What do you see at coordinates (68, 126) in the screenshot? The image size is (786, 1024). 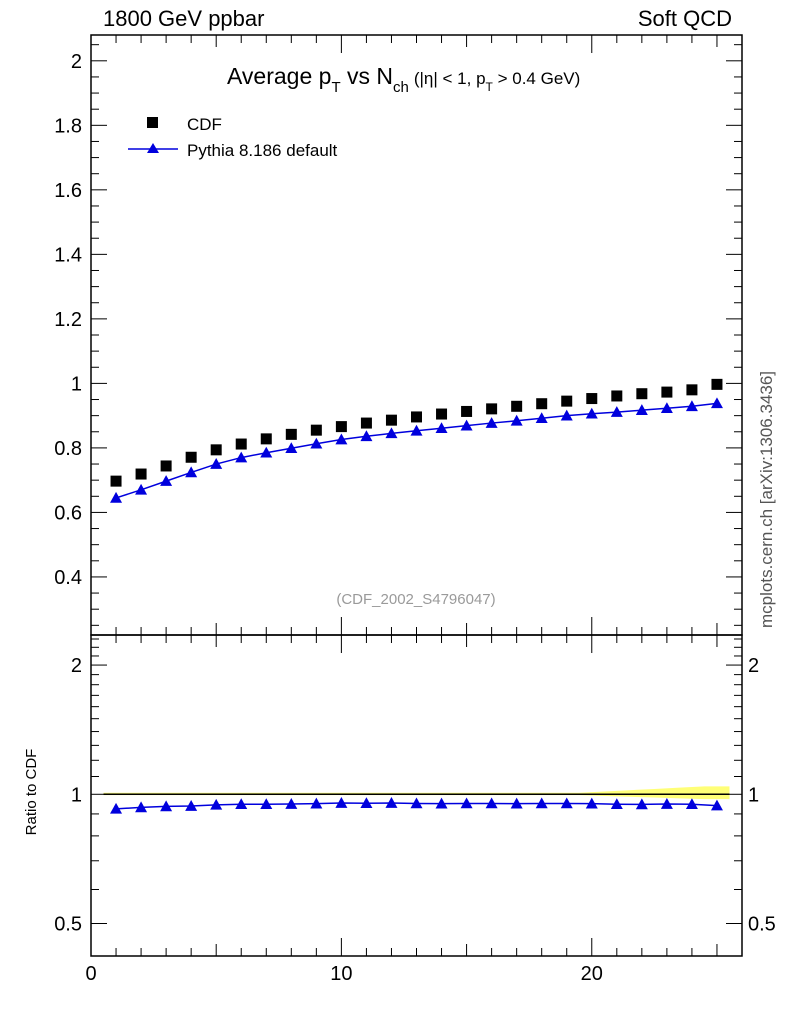 I see `main-y-tick-label: 1.8` at bounding box center [68, 126].